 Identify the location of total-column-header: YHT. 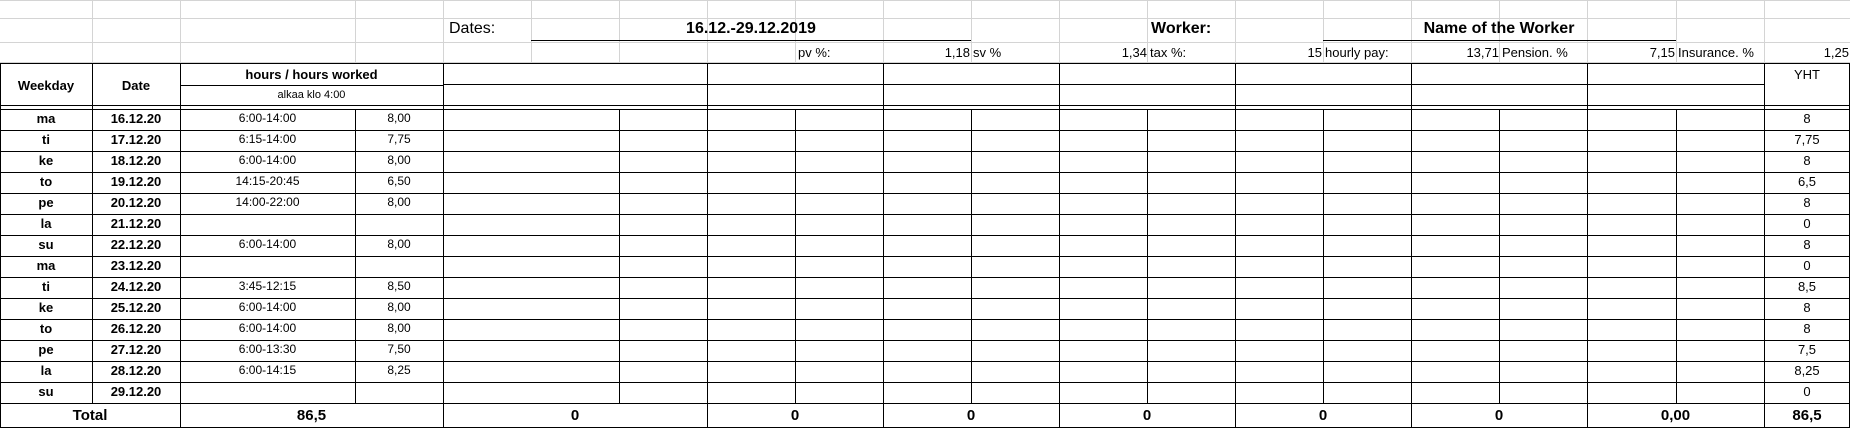
(1807, 74).